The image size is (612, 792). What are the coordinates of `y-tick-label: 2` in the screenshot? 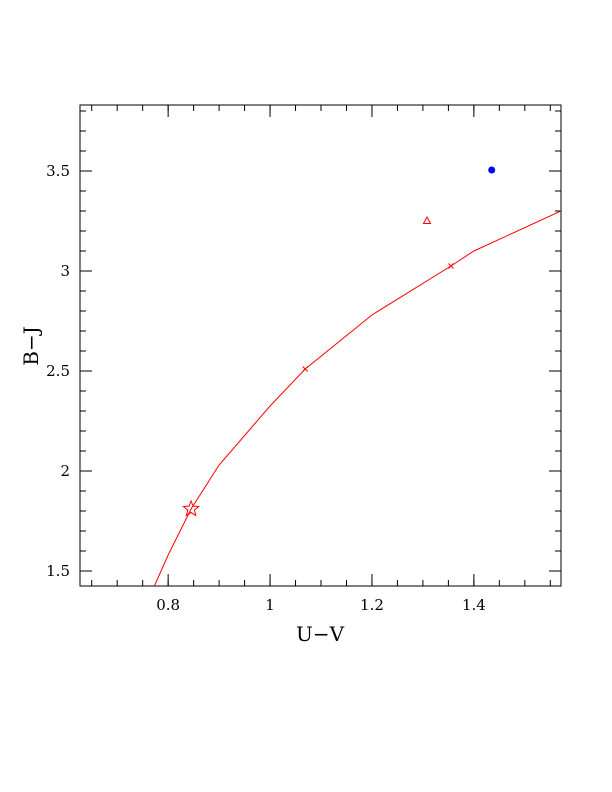 It's located at (65, 471).